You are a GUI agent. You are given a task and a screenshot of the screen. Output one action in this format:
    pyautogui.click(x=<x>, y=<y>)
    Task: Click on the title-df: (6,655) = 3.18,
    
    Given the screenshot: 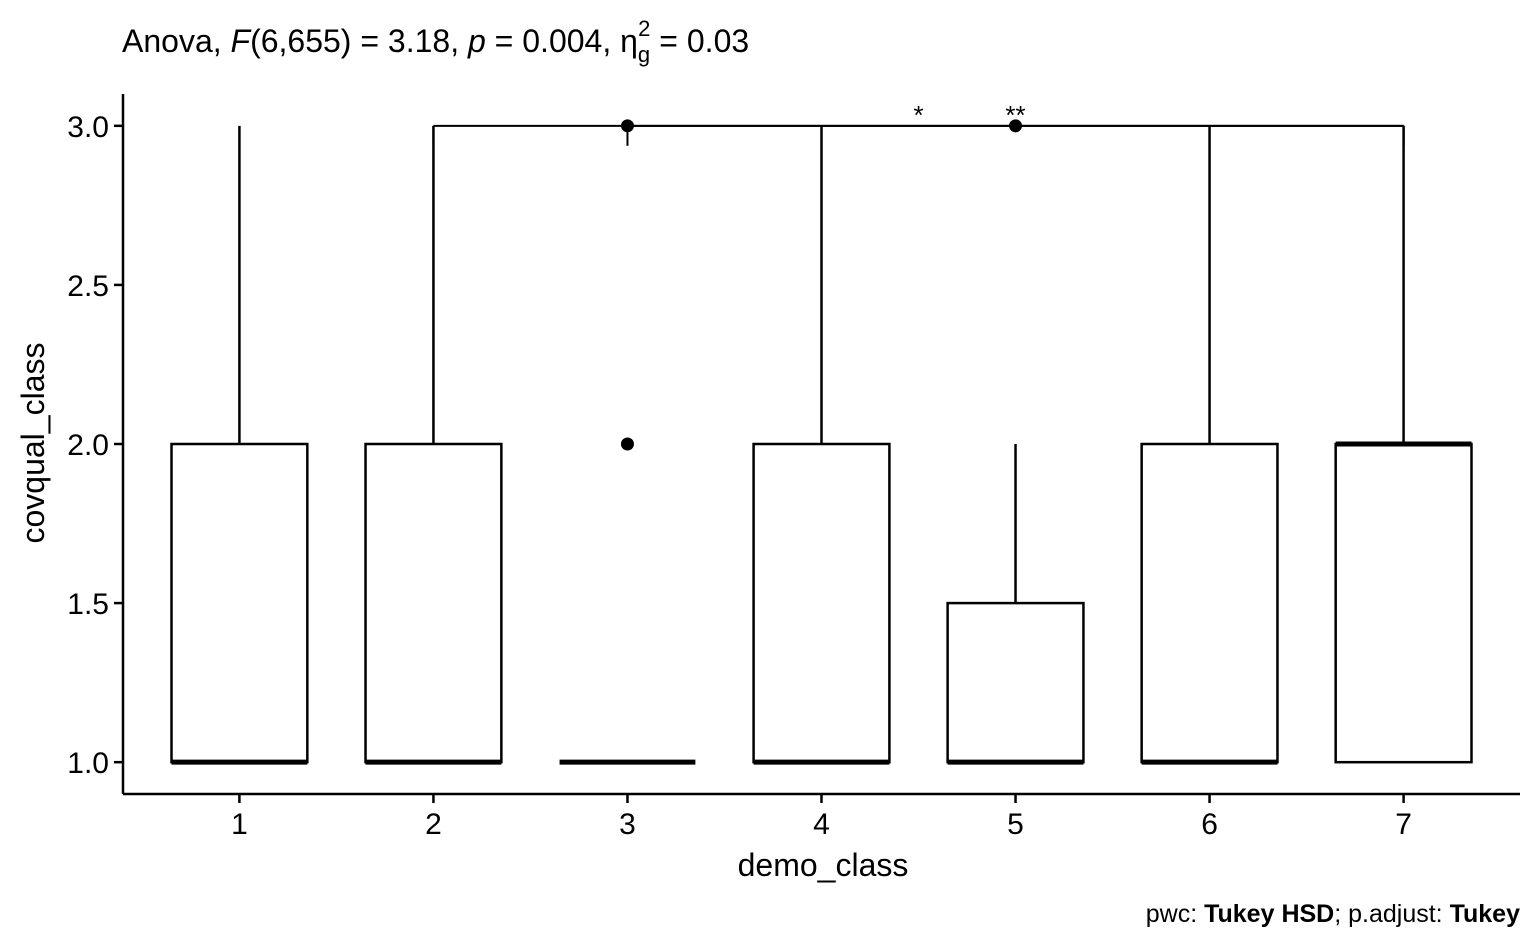 What is the action you would take?
    pyautogui.click(x=359, y=41)
    